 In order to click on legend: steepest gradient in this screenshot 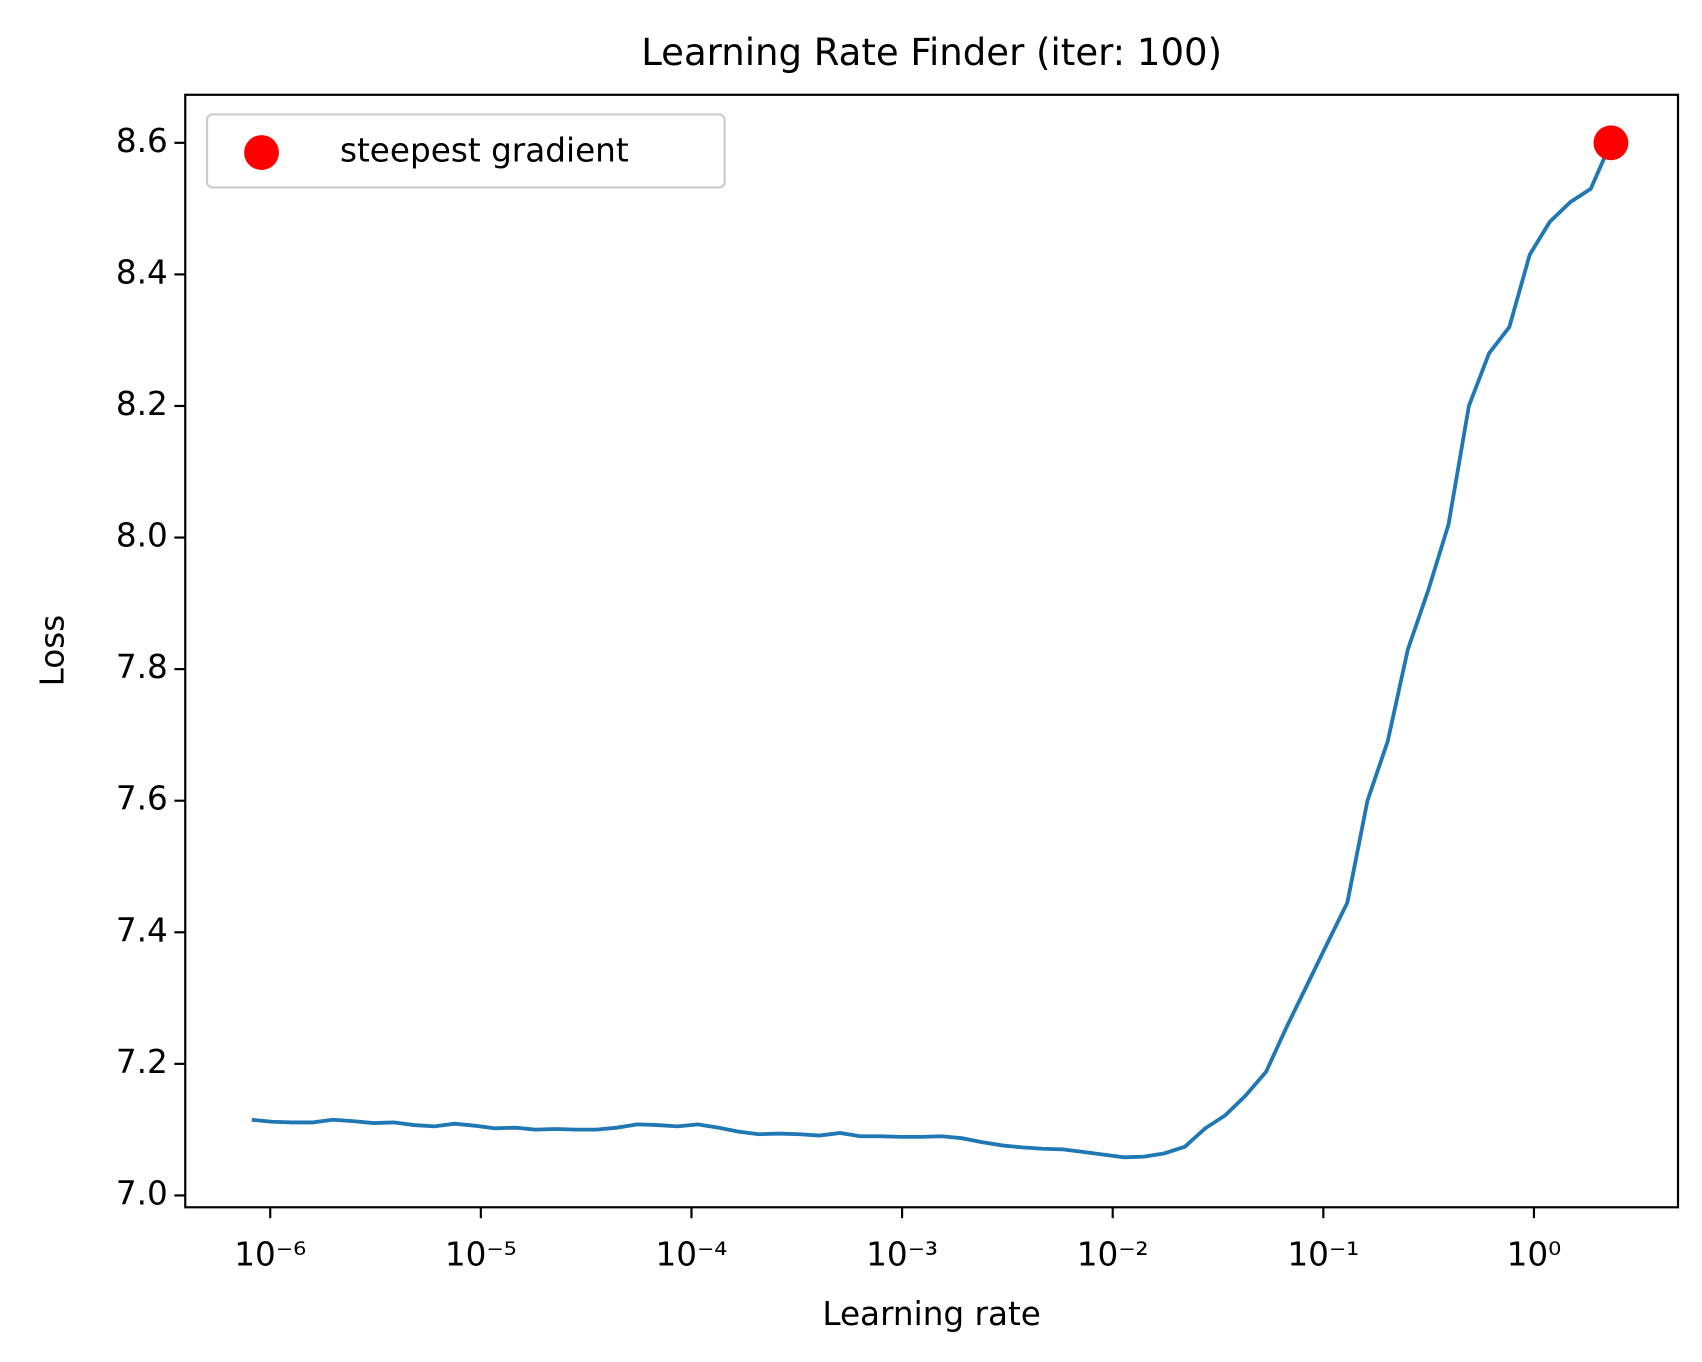, I will do `click(465, 151)`.